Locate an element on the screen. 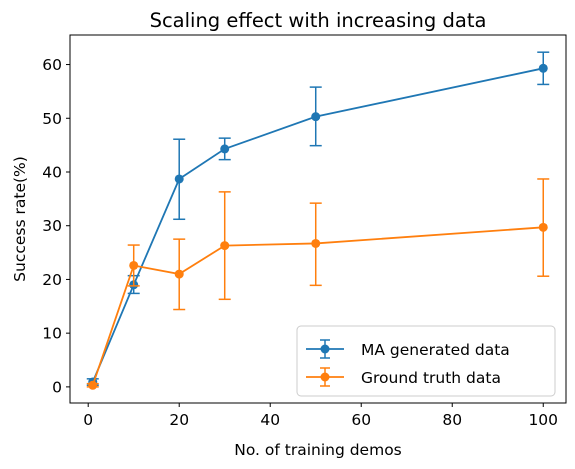 This screenshot has width=575, height=469. legend-label: Ground truth data is located at coordinates (431, 378).